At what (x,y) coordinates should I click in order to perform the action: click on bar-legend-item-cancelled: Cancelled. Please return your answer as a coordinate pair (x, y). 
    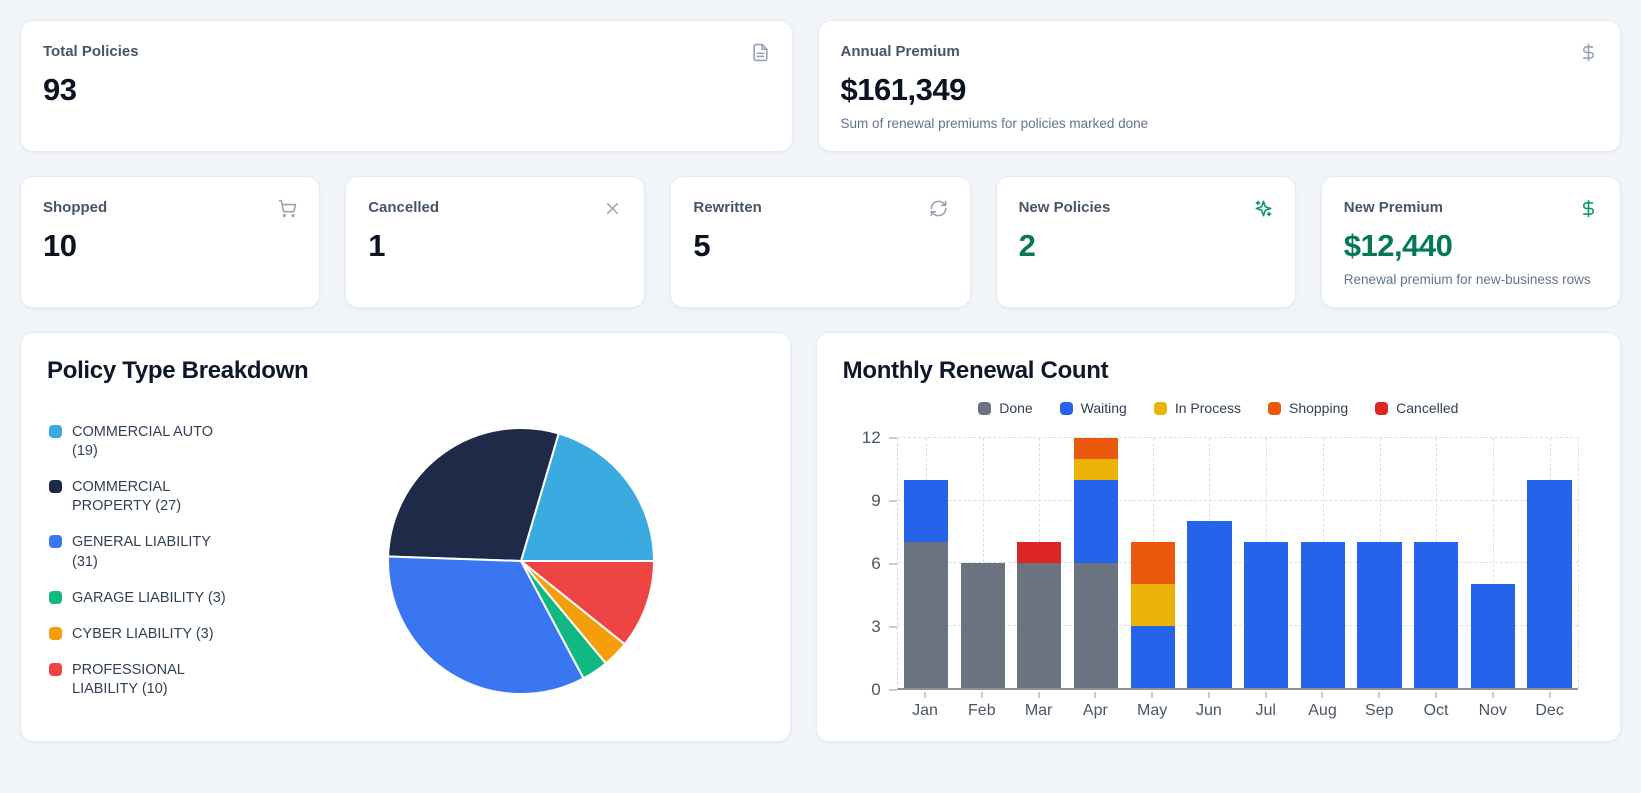
    Looking at the image, I should click on (1416, 408).